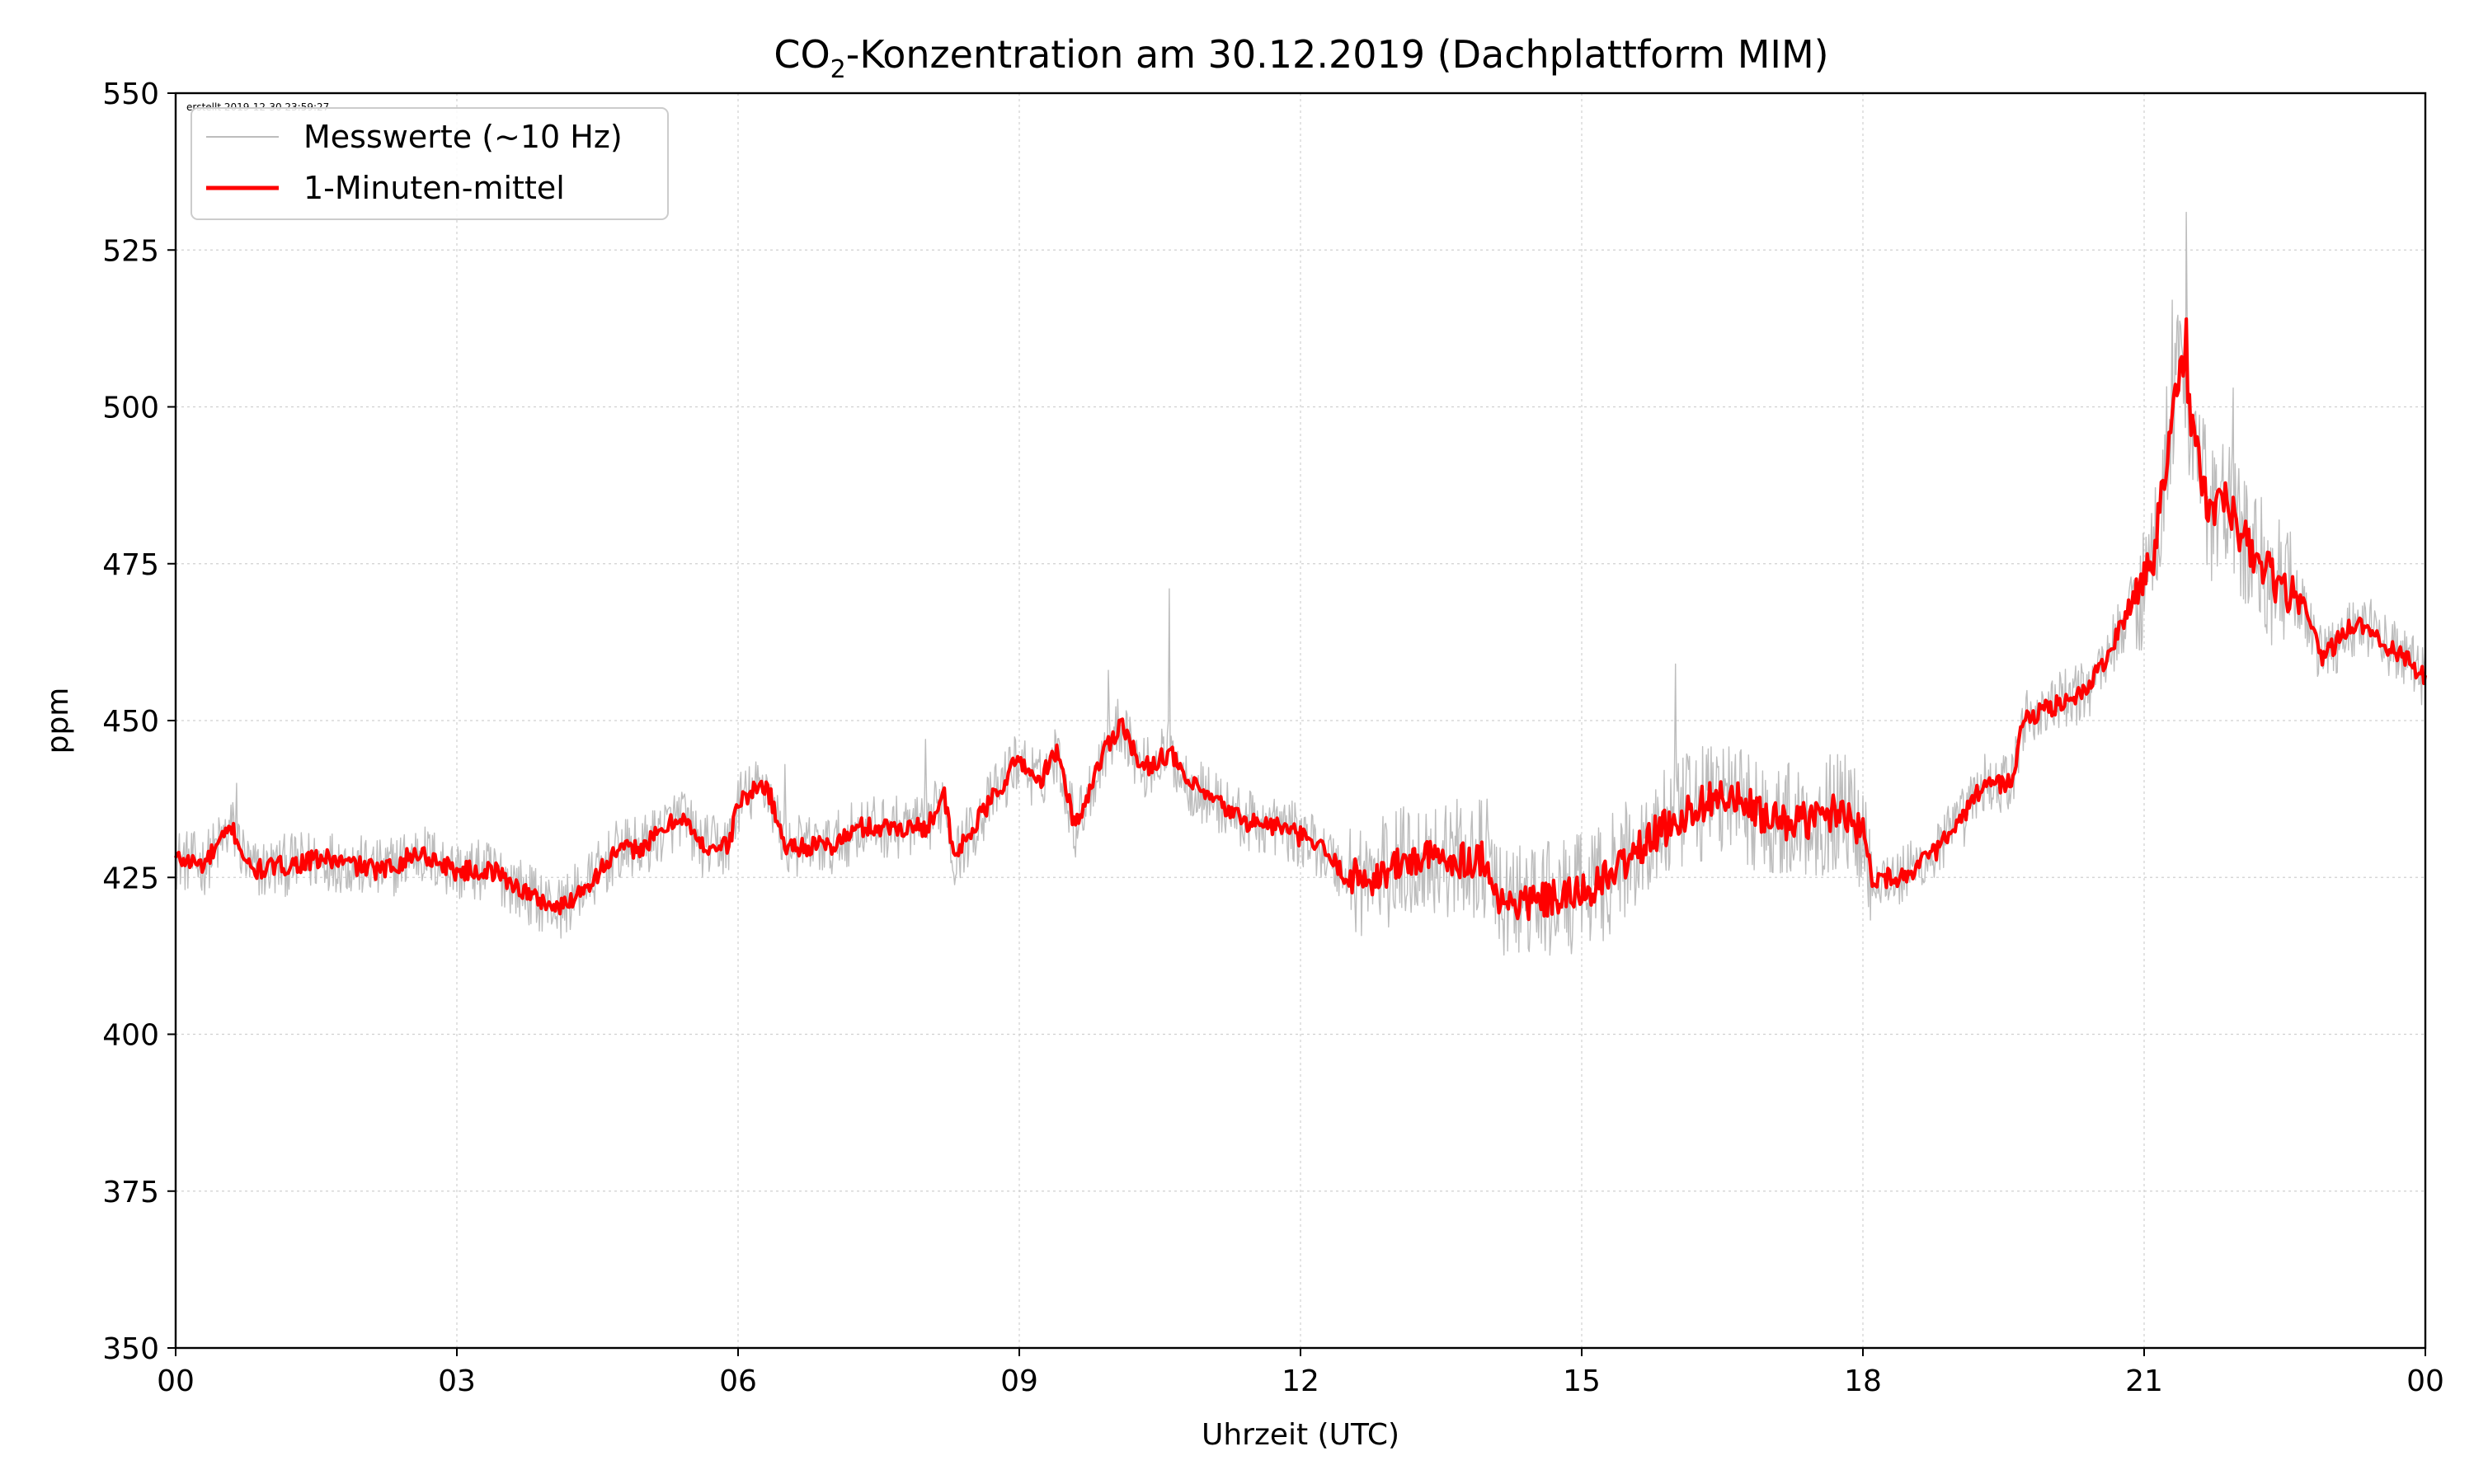 The width and height of the screenshot is (2474, 1484). What do you see at coordinates (434, 188) in the screenshot?
I see `legend-mean-label: 1-Minuten-mittel` at bounding box center [434, 188].